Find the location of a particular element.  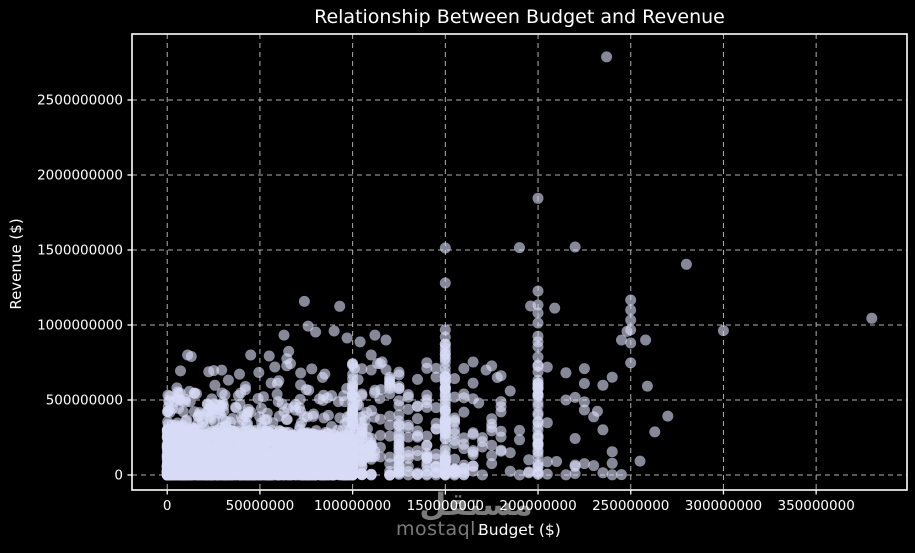

x-tick-label: 300000000 is located at coordinates (723, 506).